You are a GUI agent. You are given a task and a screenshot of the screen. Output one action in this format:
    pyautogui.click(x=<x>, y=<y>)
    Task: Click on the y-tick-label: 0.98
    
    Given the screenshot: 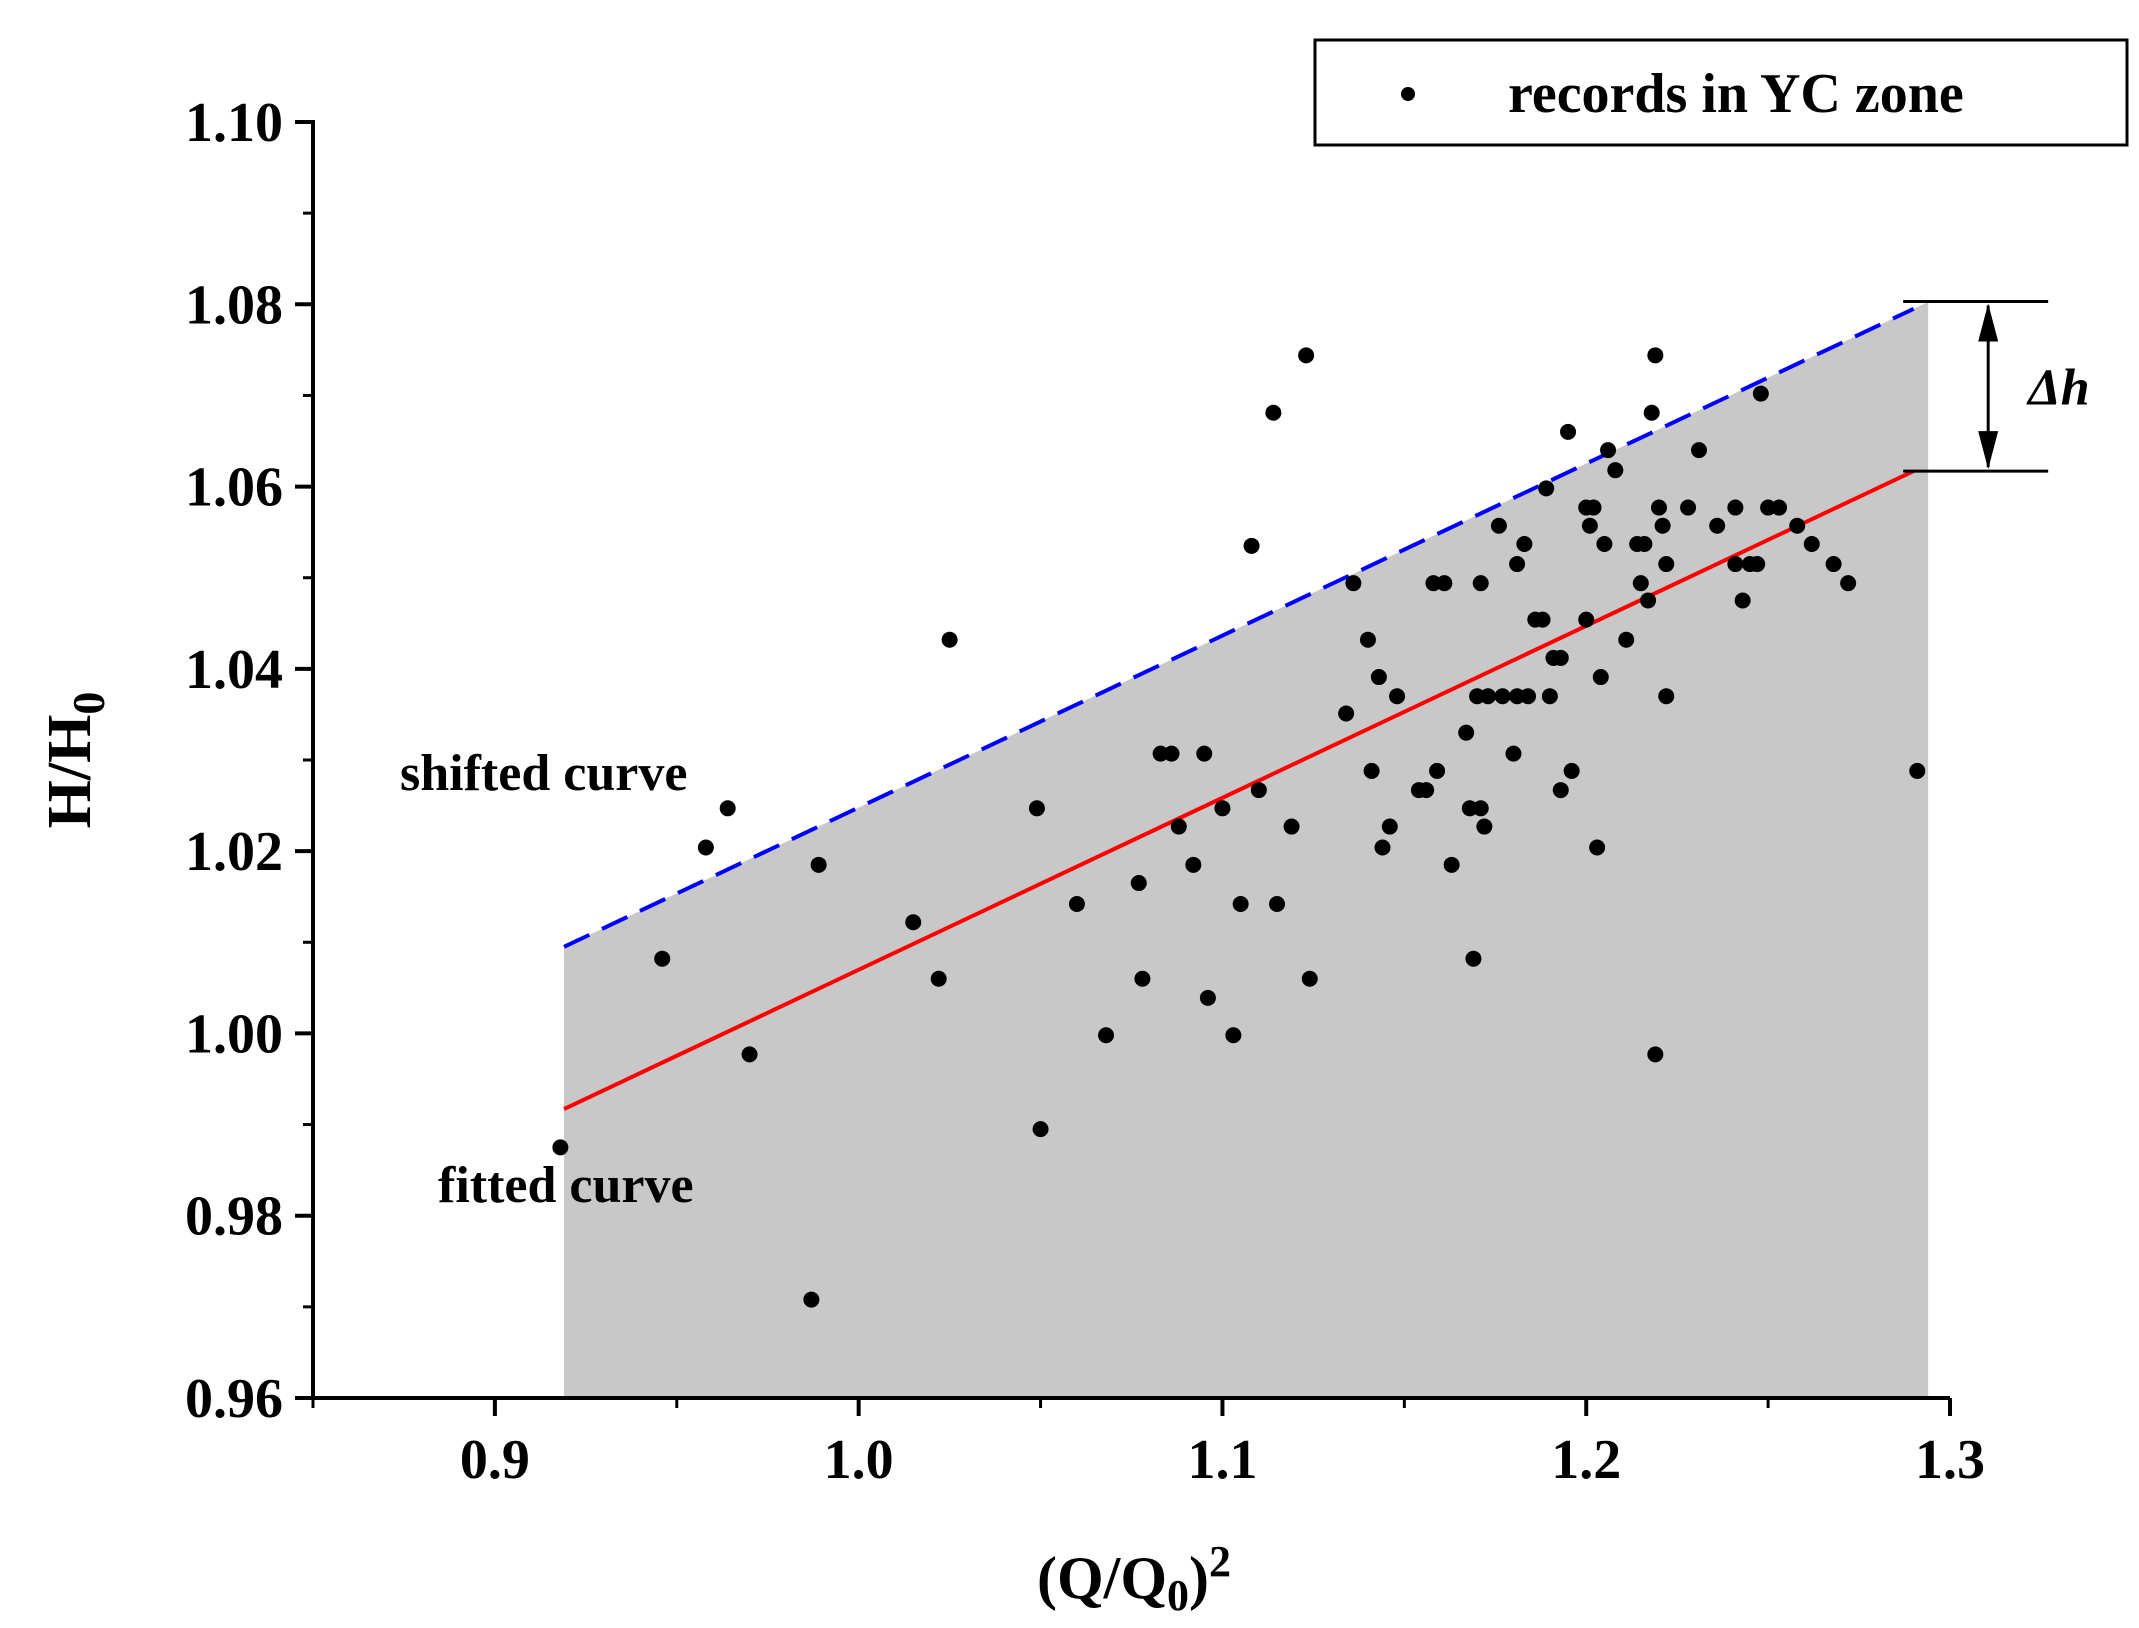 What is the action you would take?
    pyautogui.click(x=234, y=1217)
    